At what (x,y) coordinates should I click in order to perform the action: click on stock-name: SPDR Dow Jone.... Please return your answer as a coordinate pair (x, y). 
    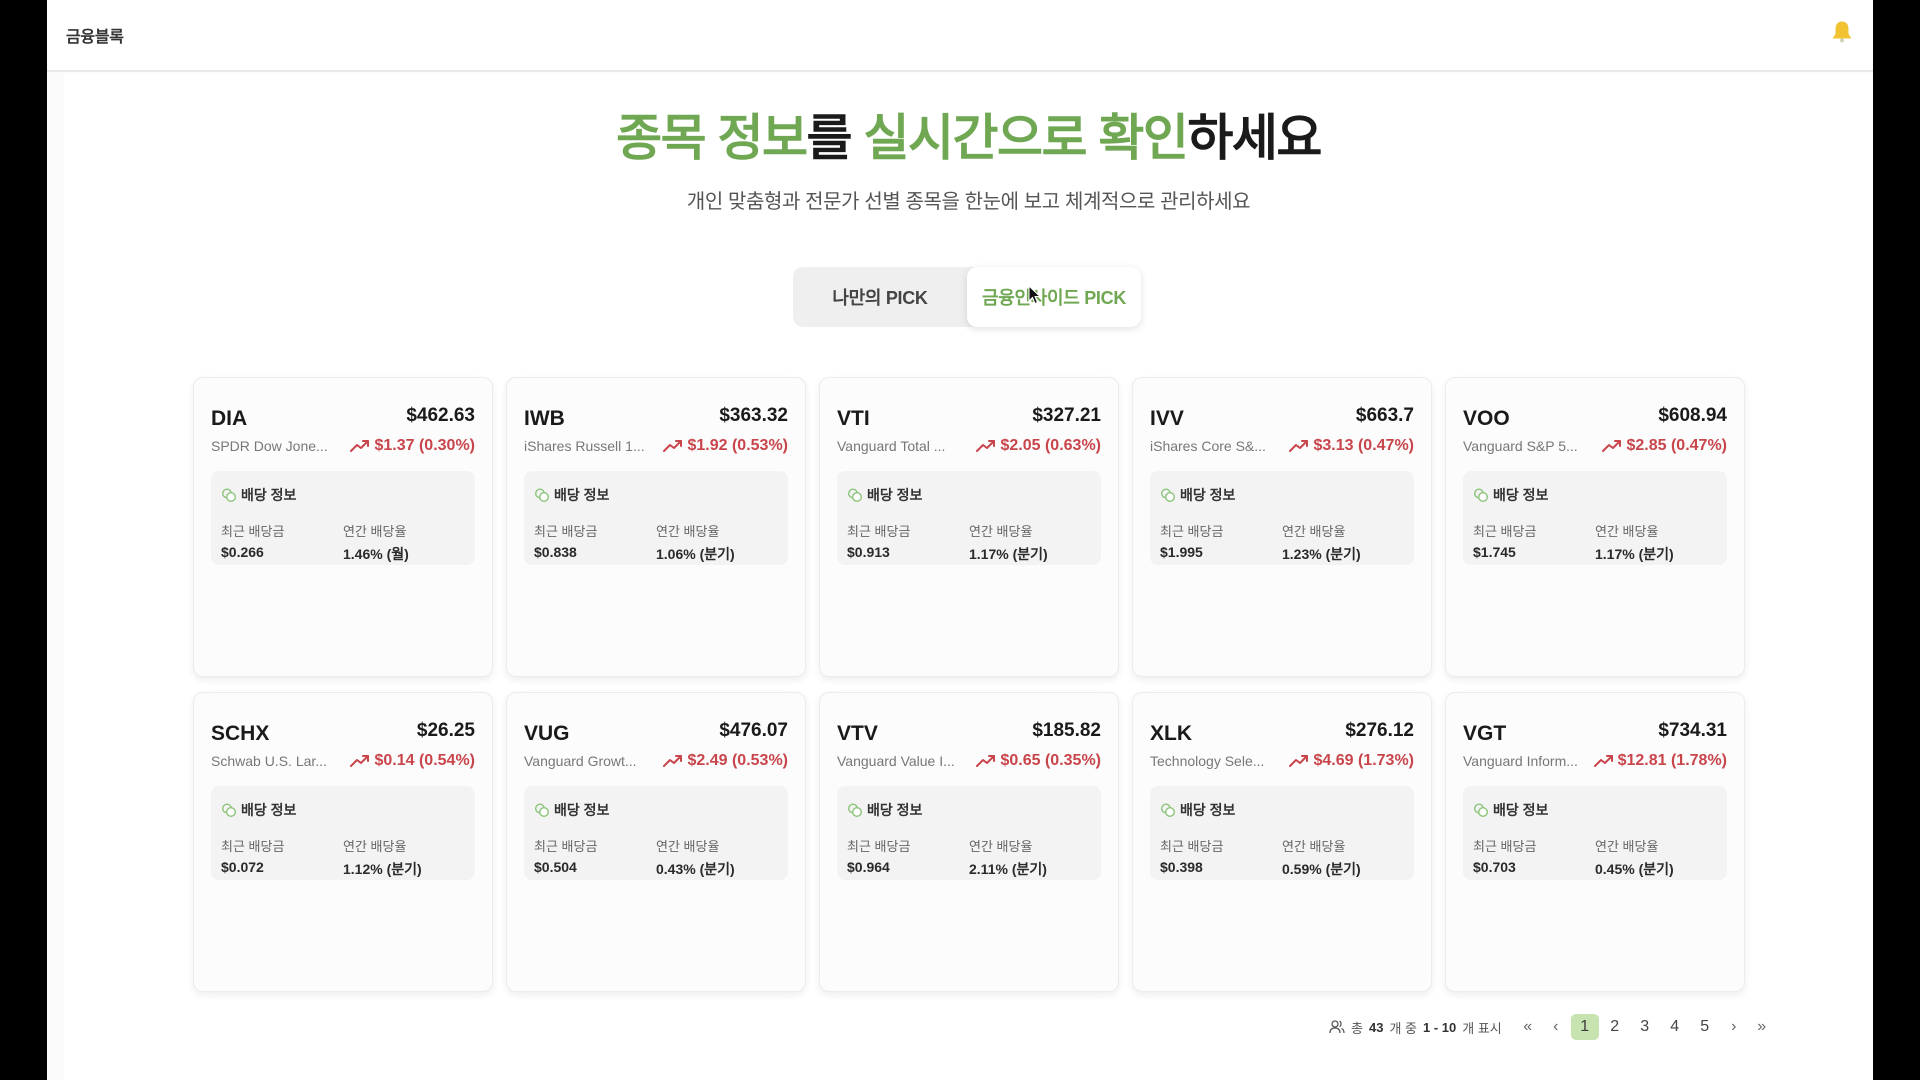
    Looking at the image, I should click on (269, 446).